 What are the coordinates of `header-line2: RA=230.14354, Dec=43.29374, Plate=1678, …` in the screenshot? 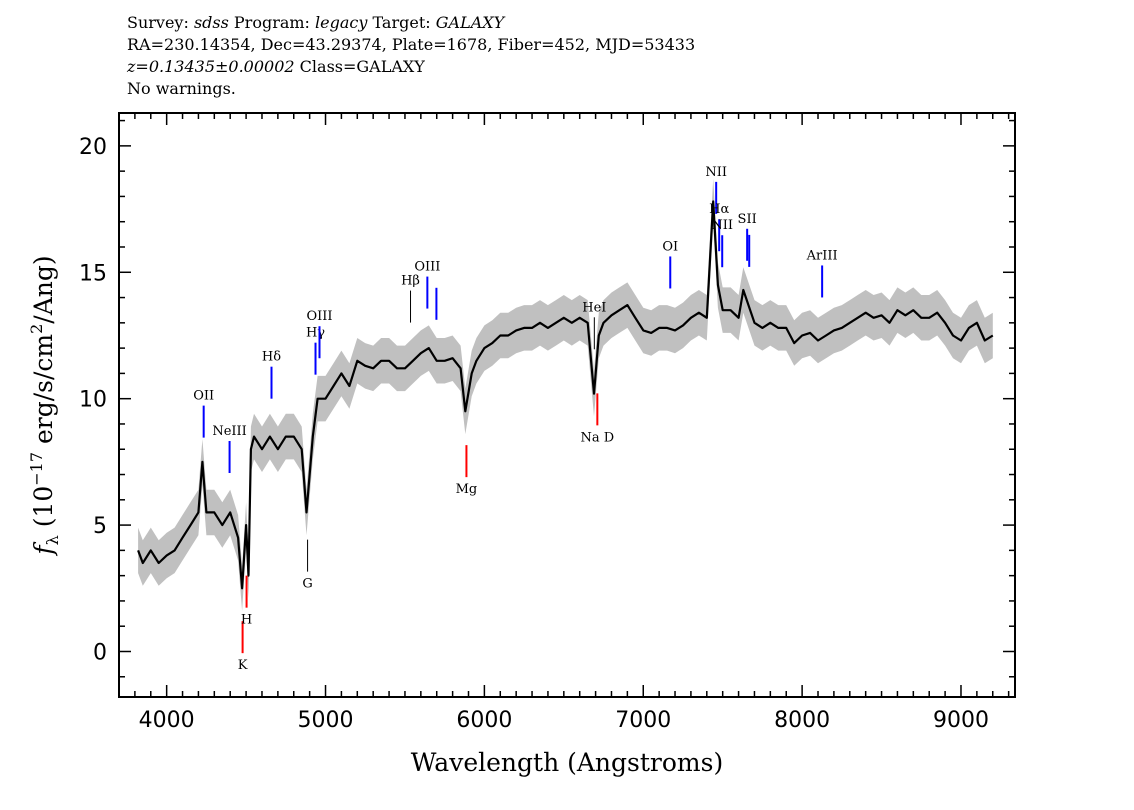 It's located at (411, 44).